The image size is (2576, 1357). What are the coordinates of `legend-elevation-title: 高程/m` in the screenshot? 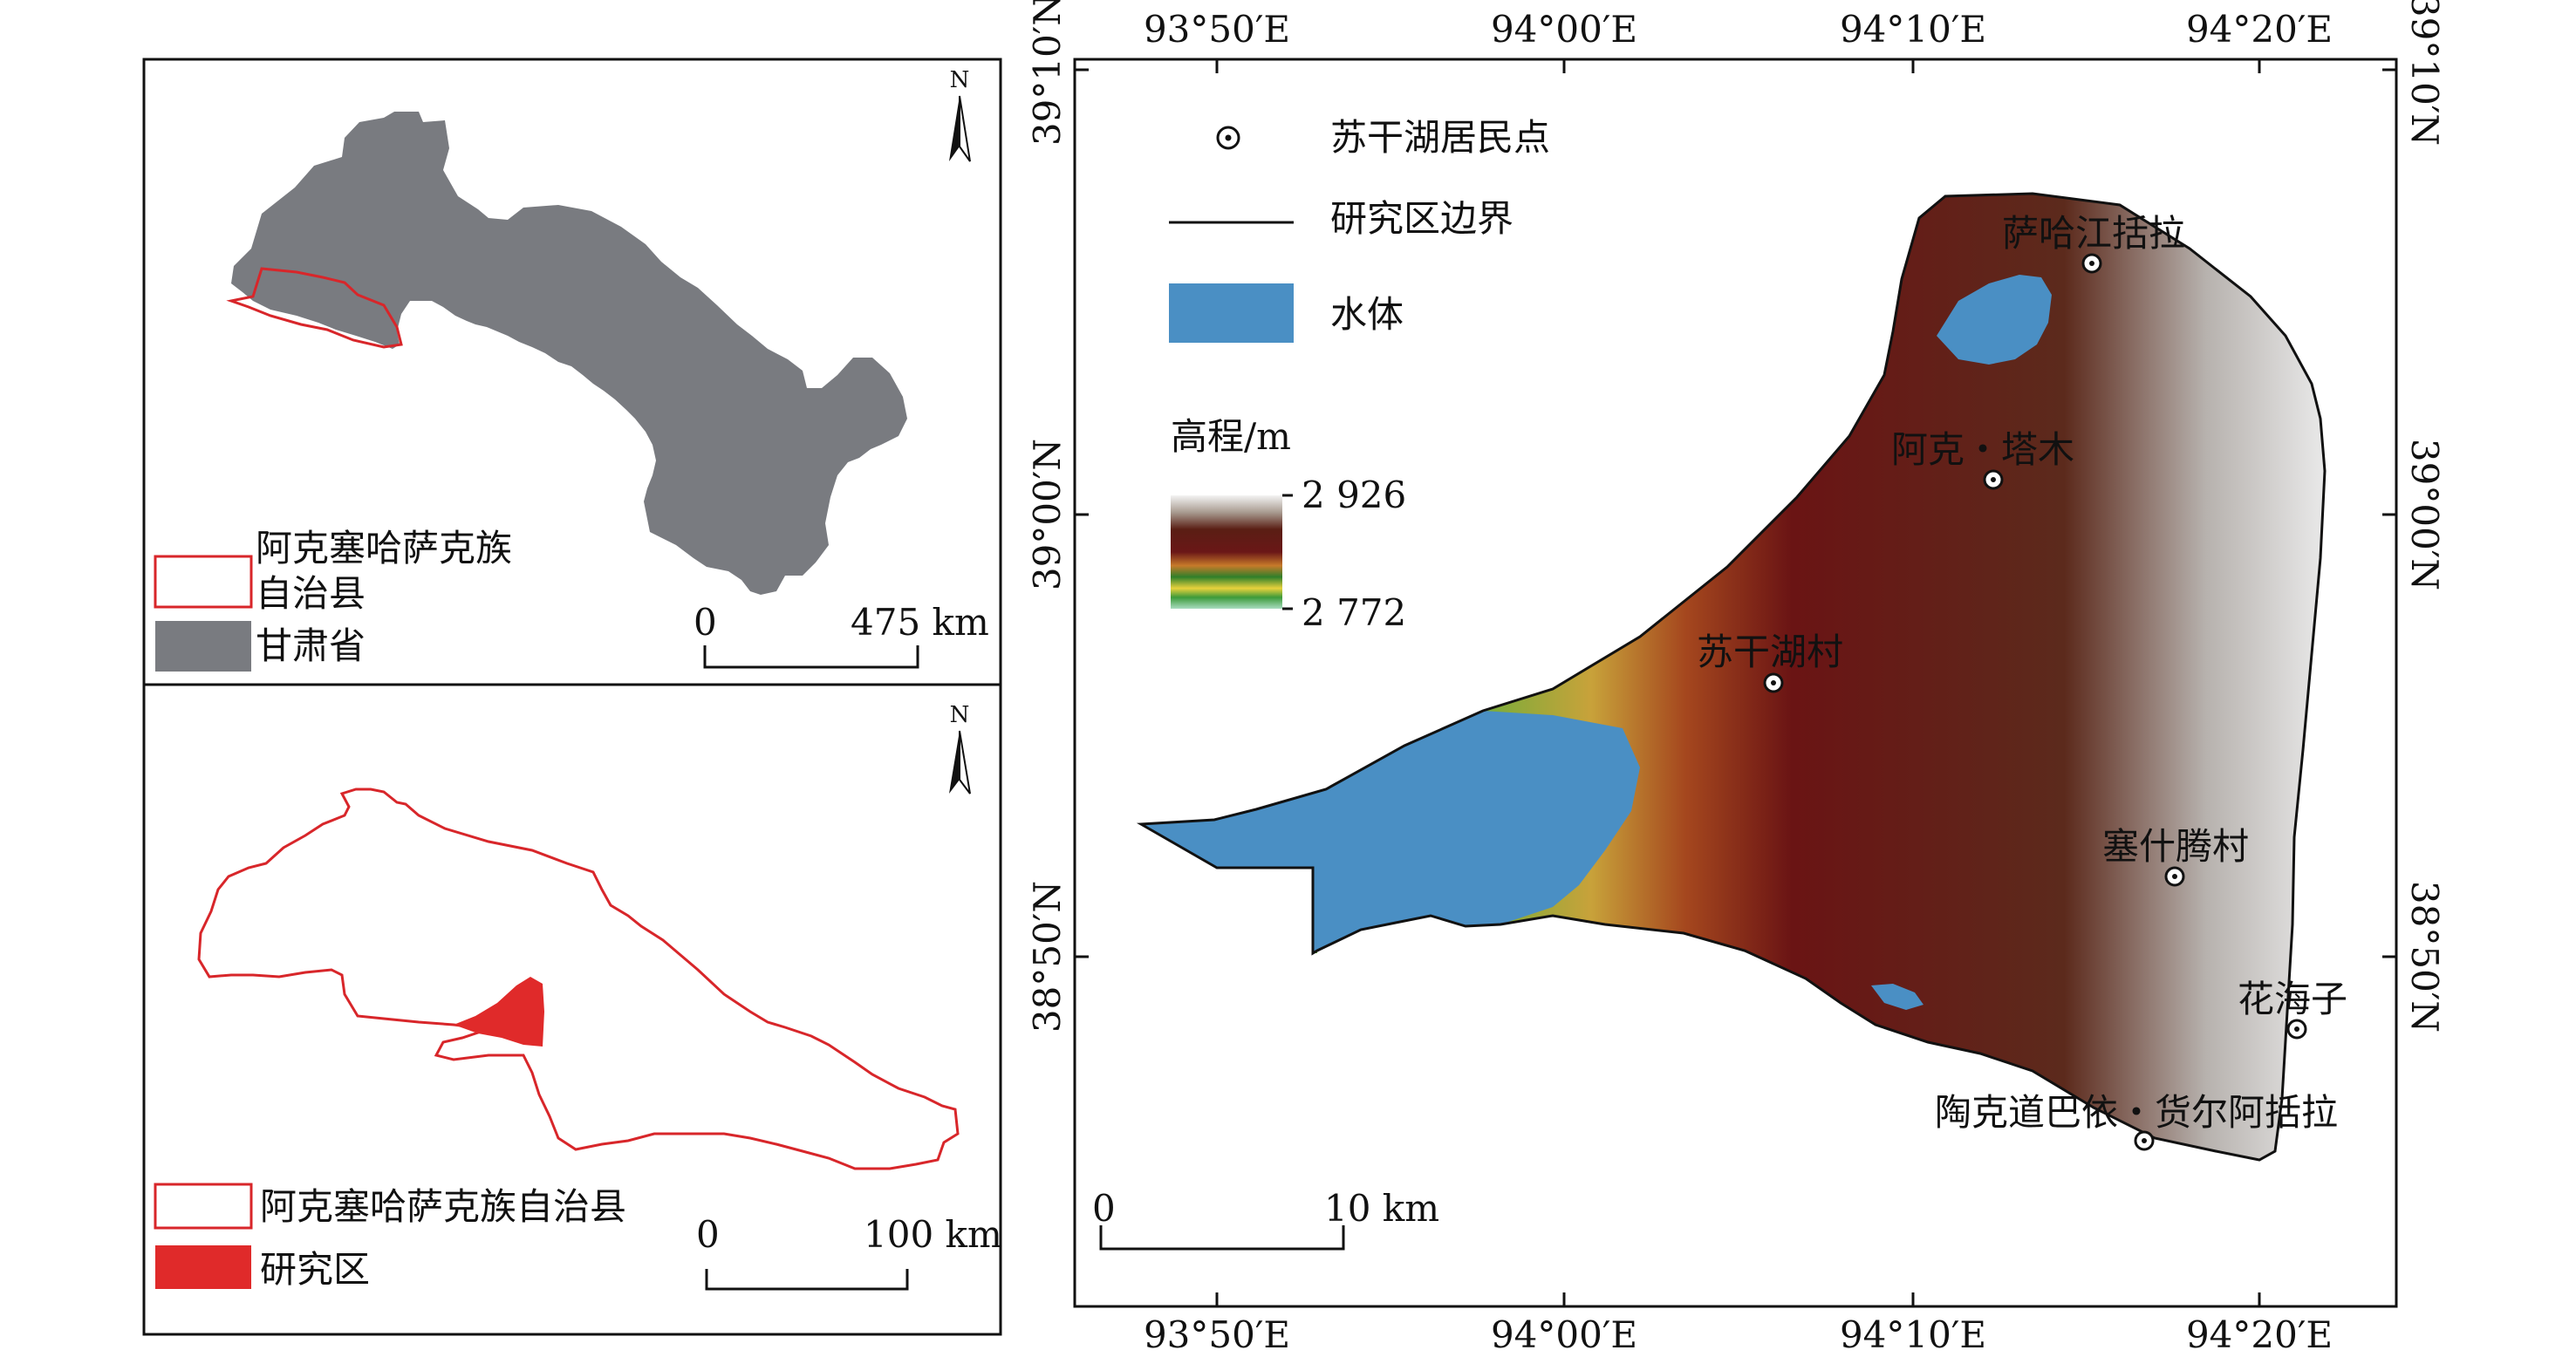 It's located at (1231, 436).